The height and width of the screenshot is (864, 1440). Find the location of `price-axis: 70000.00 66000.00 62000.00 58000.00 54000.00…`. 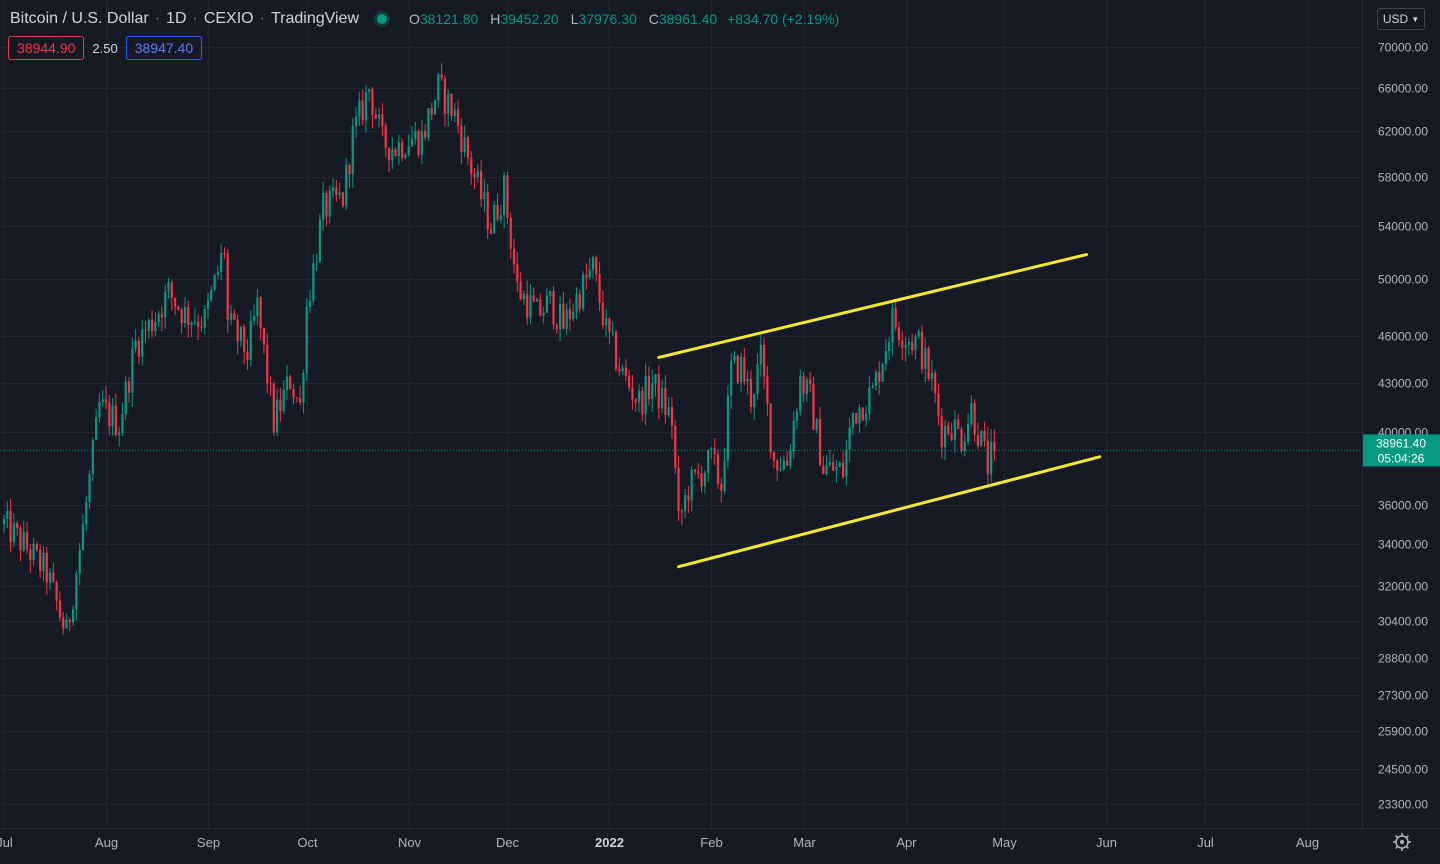

price-axis: 70000.00 66000.00 62000.00 58000.00 54000.00… is located at coordinates (1403, 426).